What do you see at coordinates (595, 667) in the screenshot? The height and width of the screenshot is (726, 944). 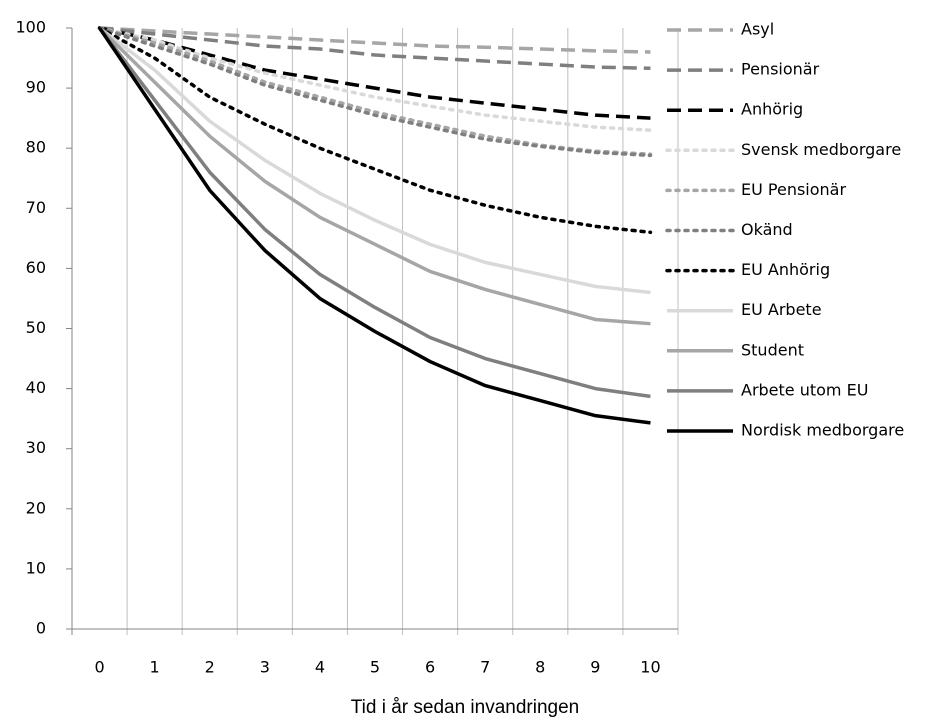 I see `x-tick-label: 9` at bounding box center [595, 667].